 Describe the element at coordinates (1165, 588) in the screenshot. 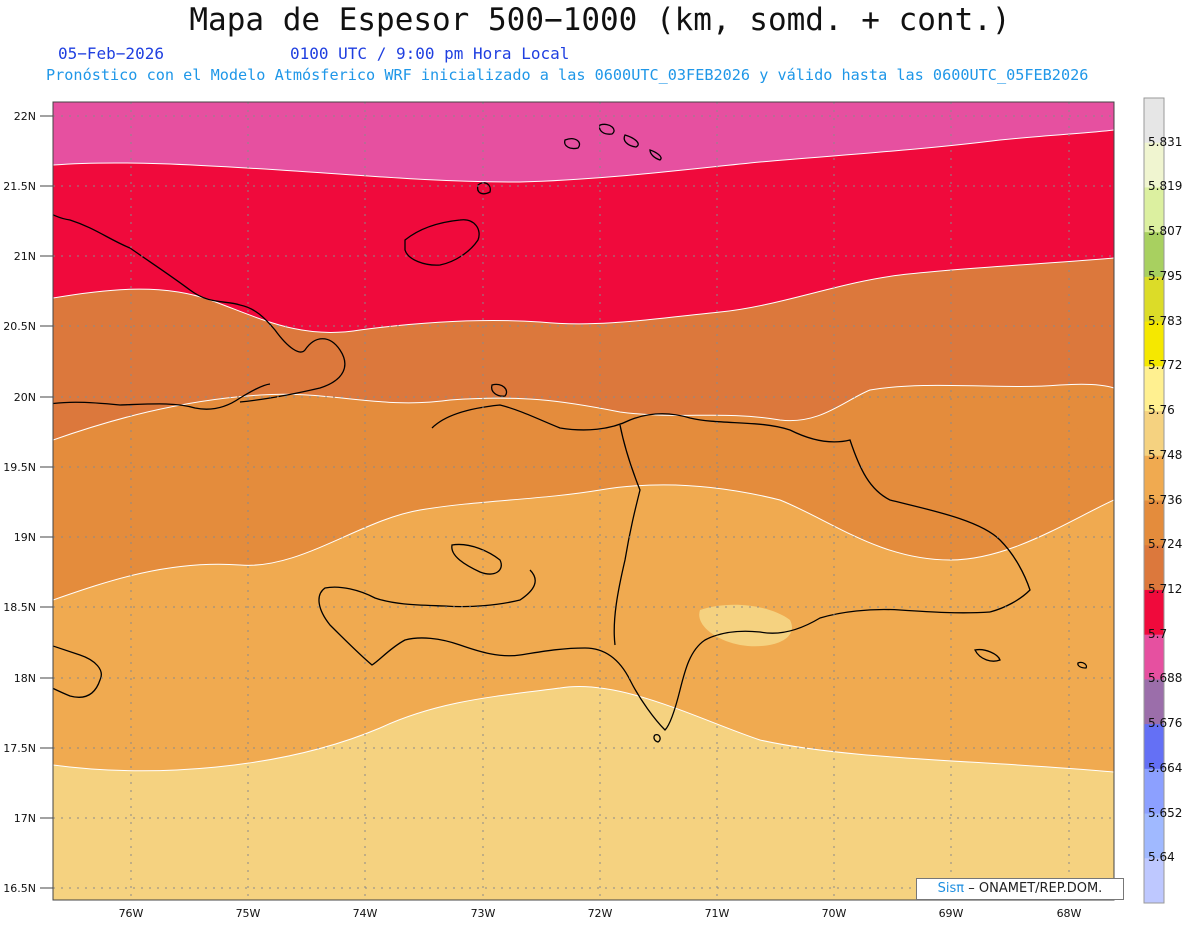

I see `colorbar-label: 5.712` at that location.